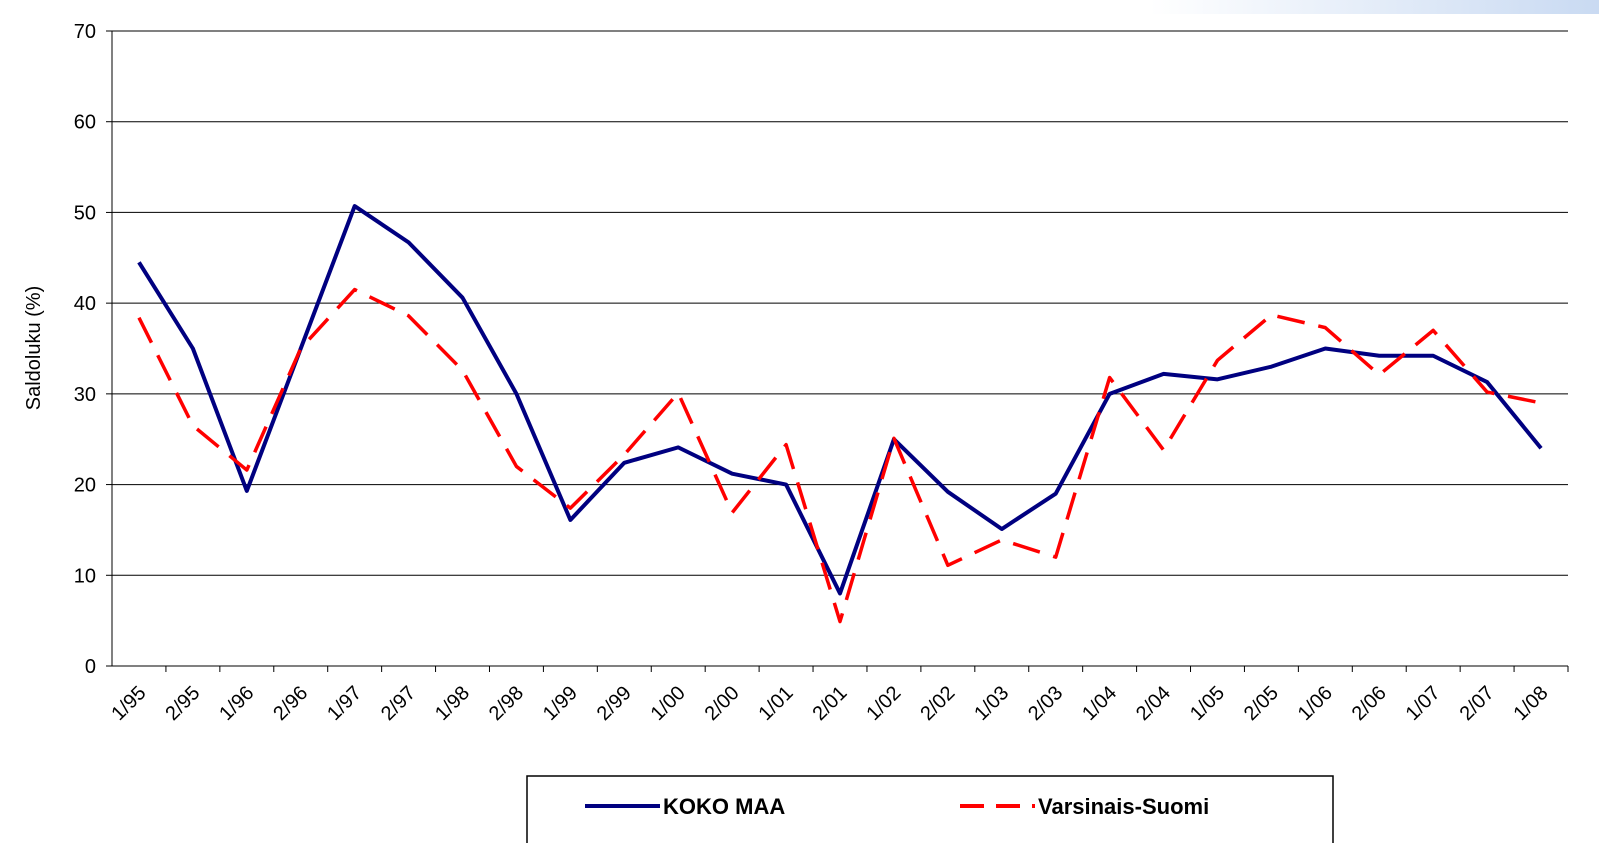 This screenshot has width=1599, height=843. What do you see at coordinates (85, 304) in the screenshot?
I see `y-tick-label: 40` at bounding box center [85, 304].